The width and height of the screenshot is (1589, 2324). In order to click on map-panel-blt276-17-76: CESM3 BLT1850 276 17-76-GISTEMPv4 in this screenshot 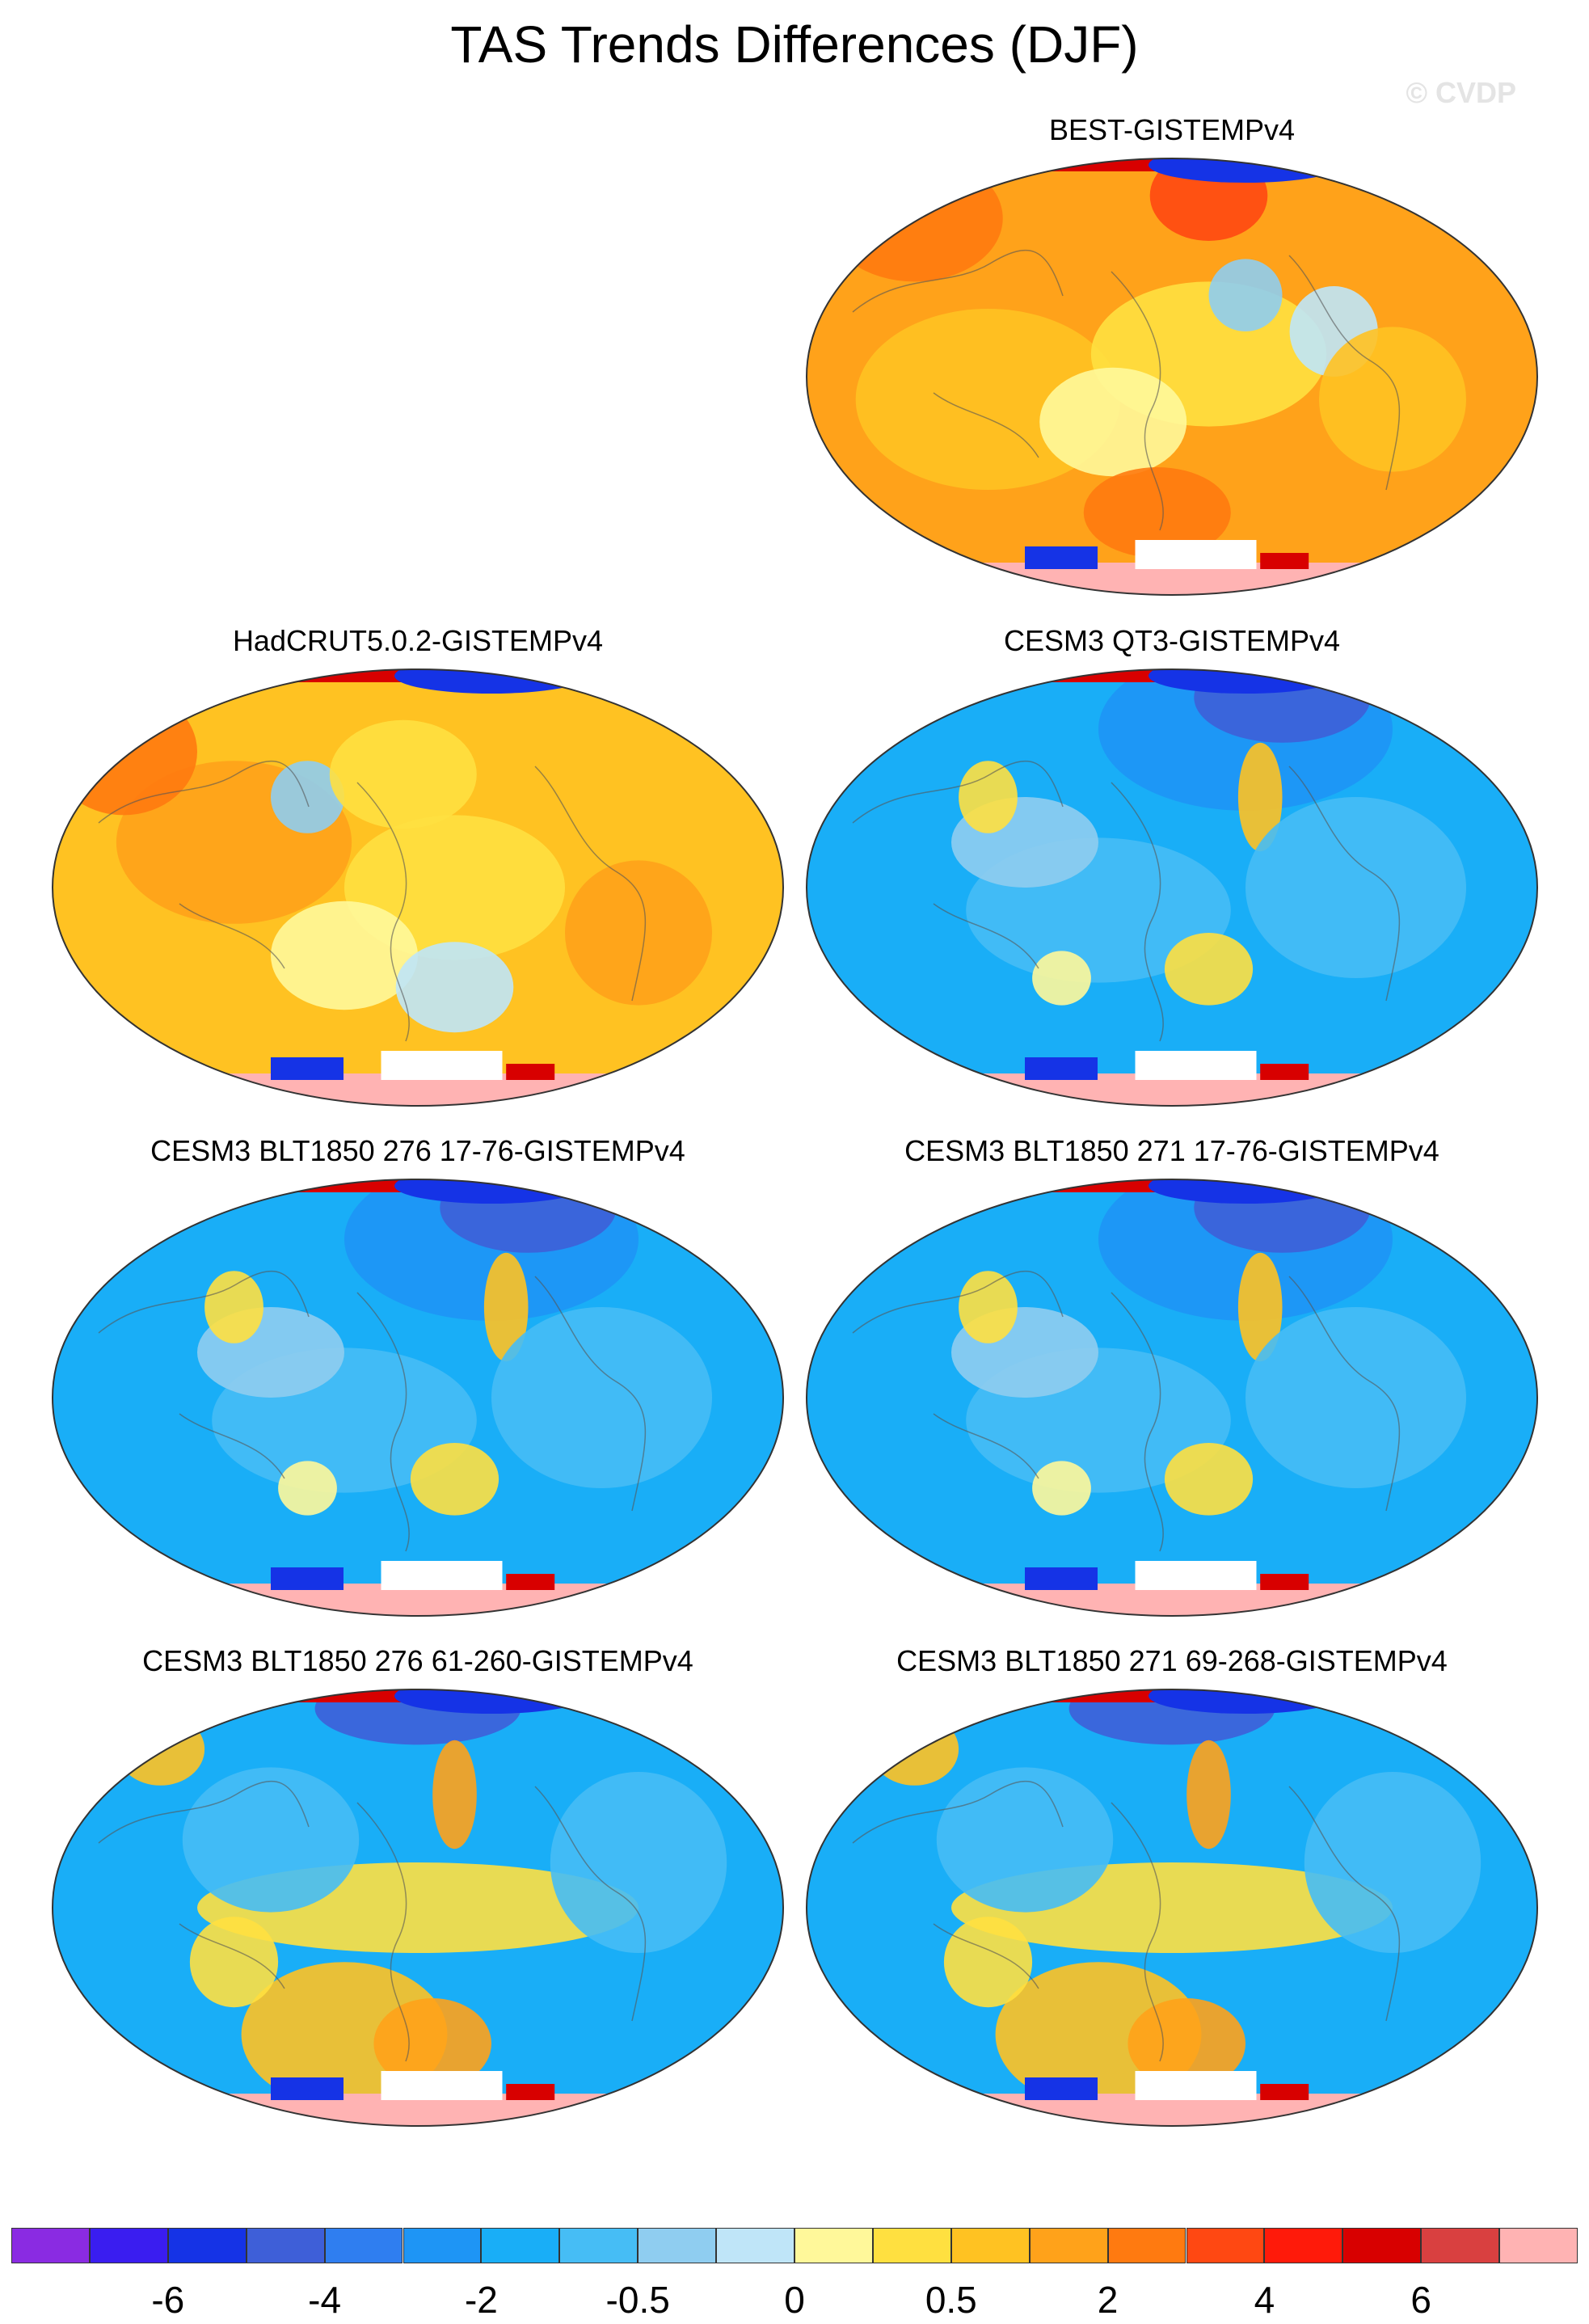, I will do `click(418, 1376)`.